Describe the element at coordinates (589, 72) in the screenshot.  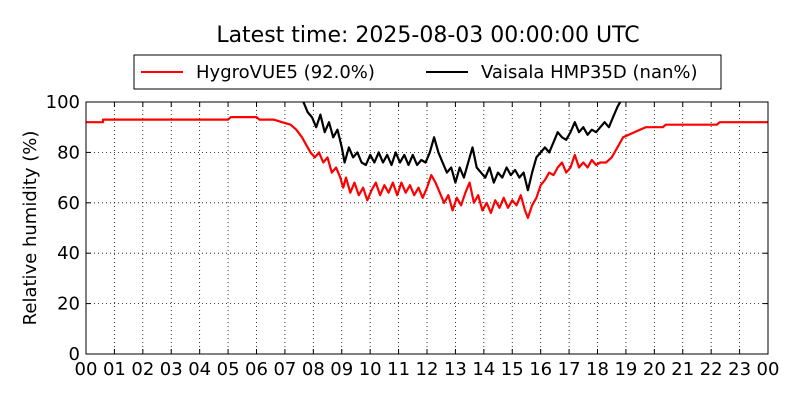
I see `legend-label-vaisala: Vaisala HMP35D (nan%)` at that location.